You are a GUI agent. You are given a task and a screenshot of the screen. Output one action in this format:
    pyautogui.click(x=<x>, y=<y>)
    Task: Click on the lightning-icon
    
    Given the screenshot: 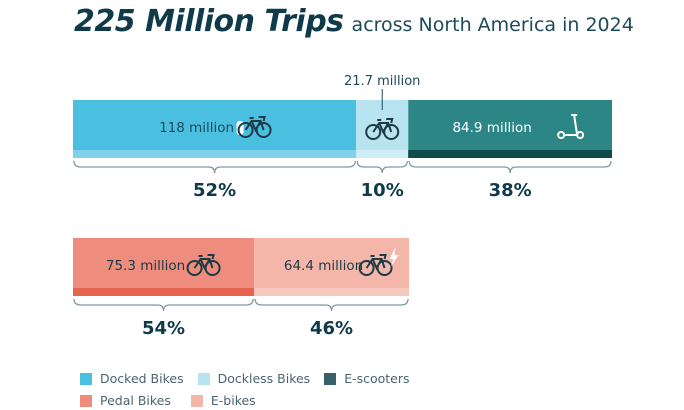 What is the action you would take?
    pyautogui.click(x=394, y=257)
    